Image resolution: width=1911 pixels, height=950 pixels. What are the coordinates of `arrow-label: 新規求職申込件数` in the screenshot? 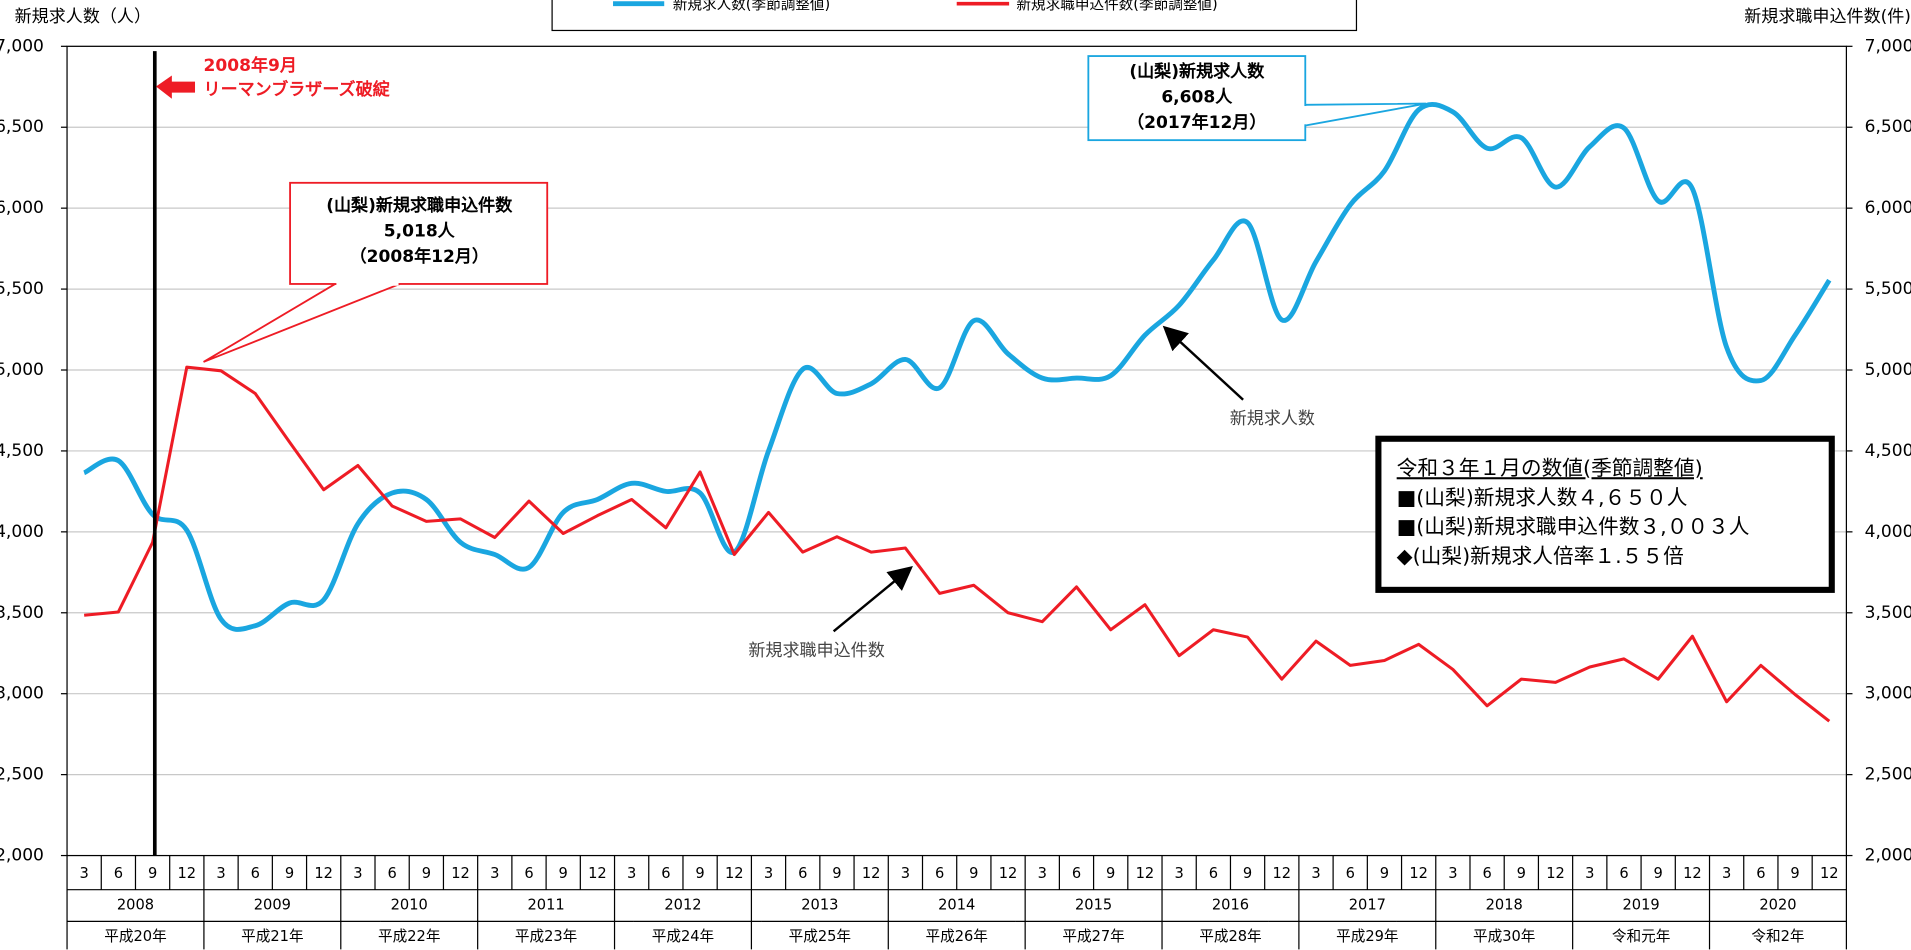 It's located at (816, 651).